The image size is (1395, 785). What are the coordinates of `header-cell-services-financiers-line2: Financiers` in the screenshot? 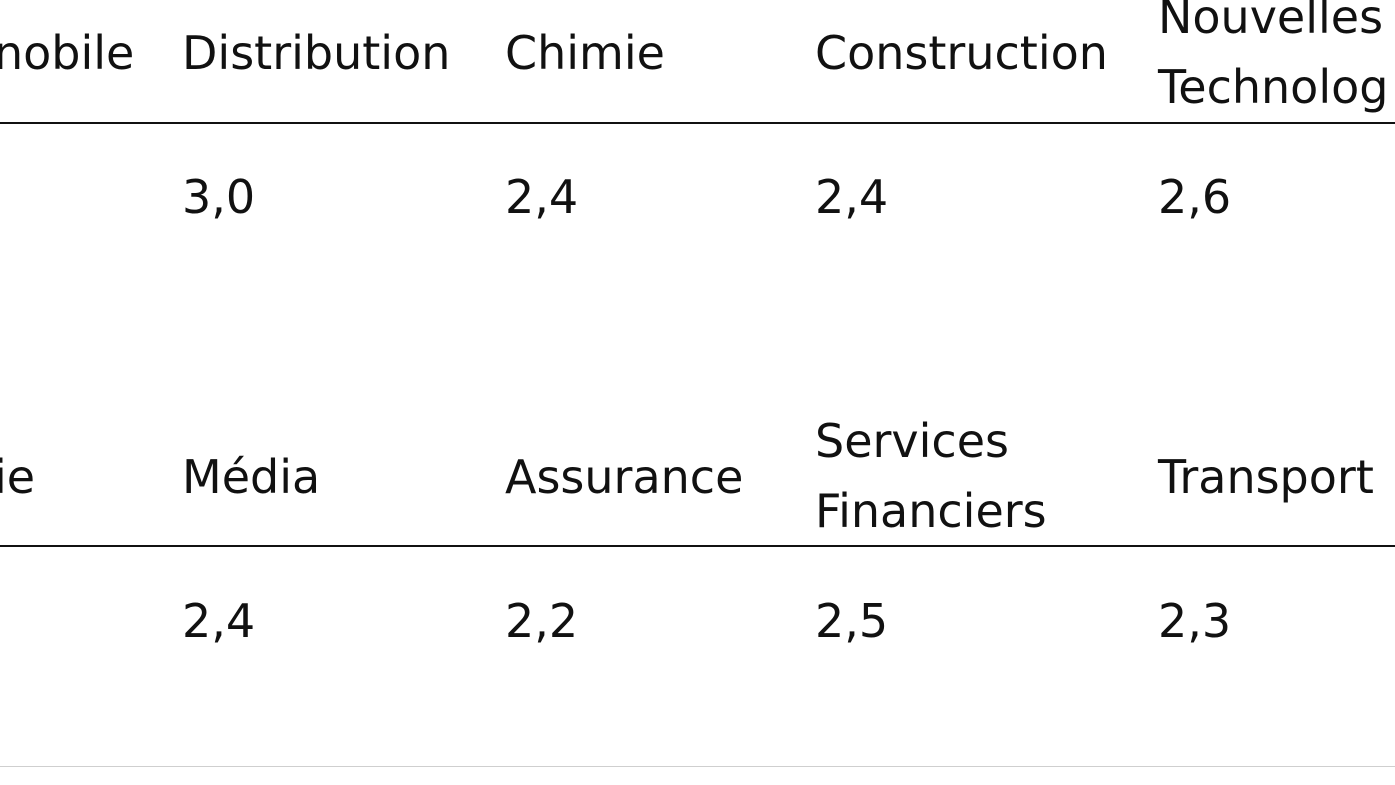 It's located at (931, 511).